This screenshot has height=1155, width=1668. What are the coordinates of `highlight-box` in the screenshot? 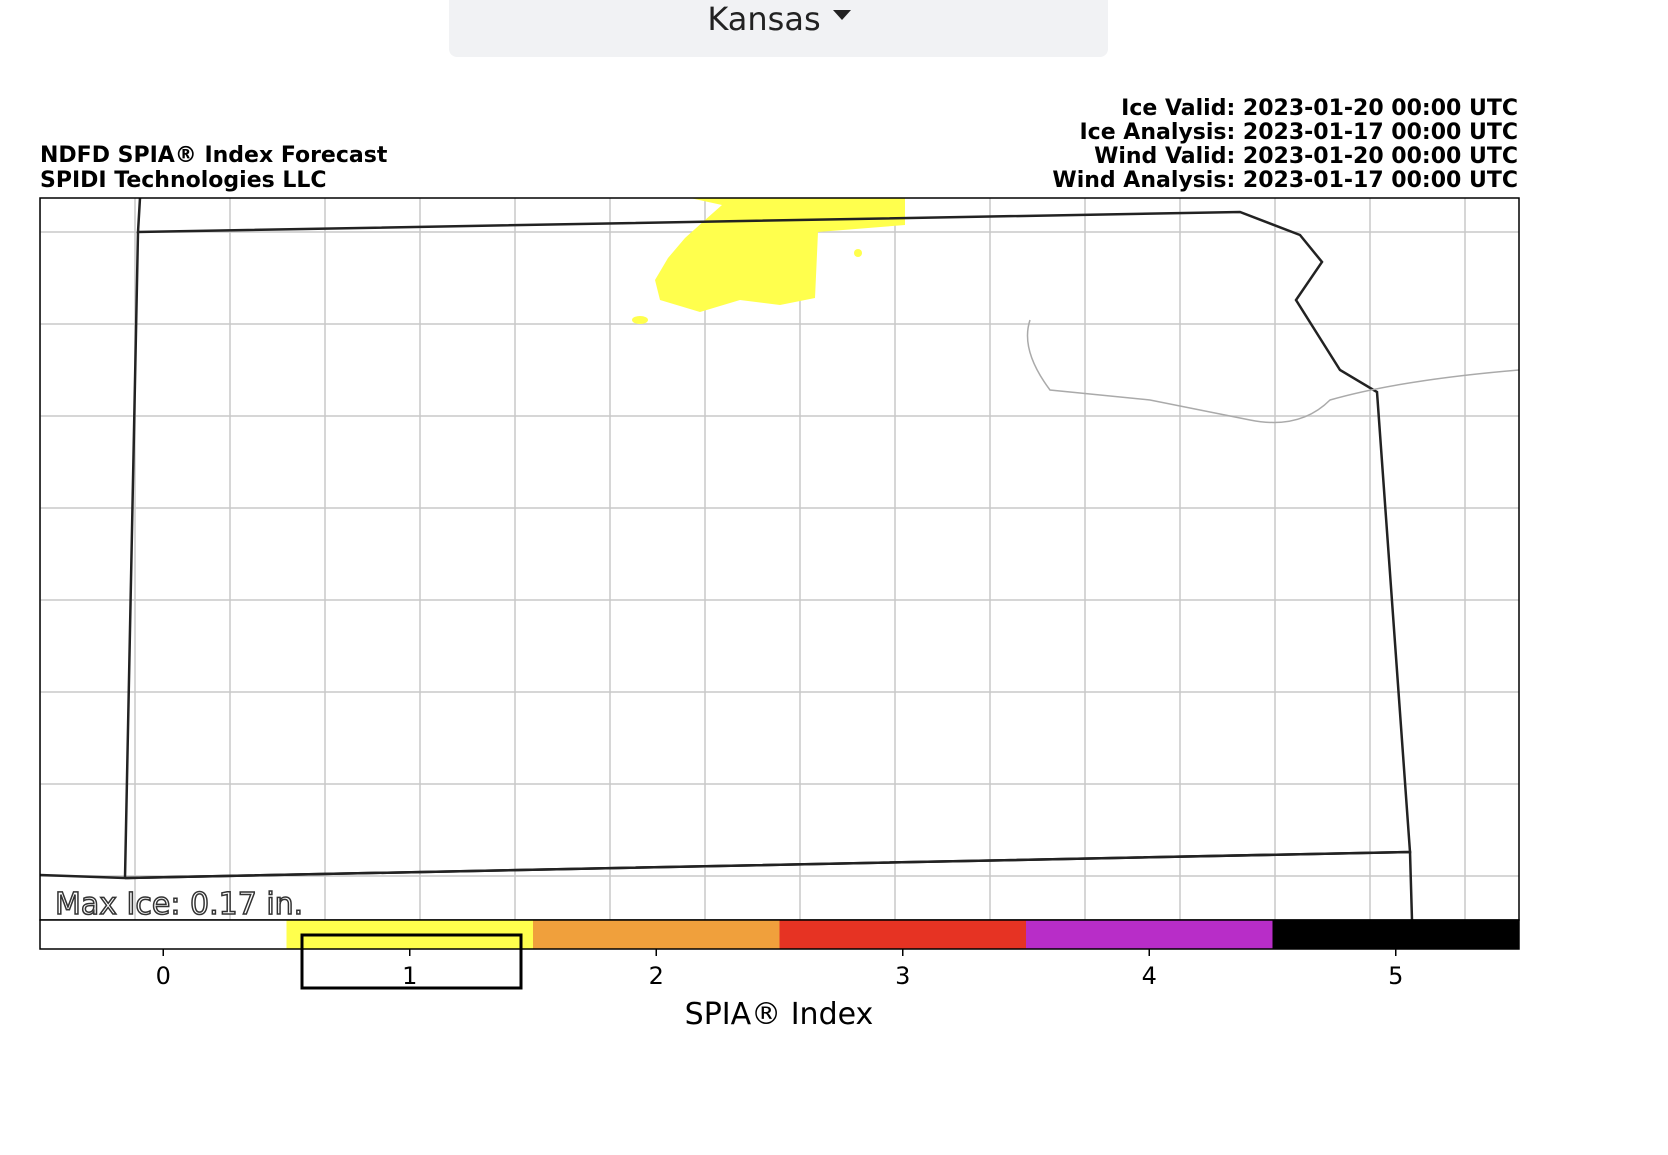 It's located at (411, 961).